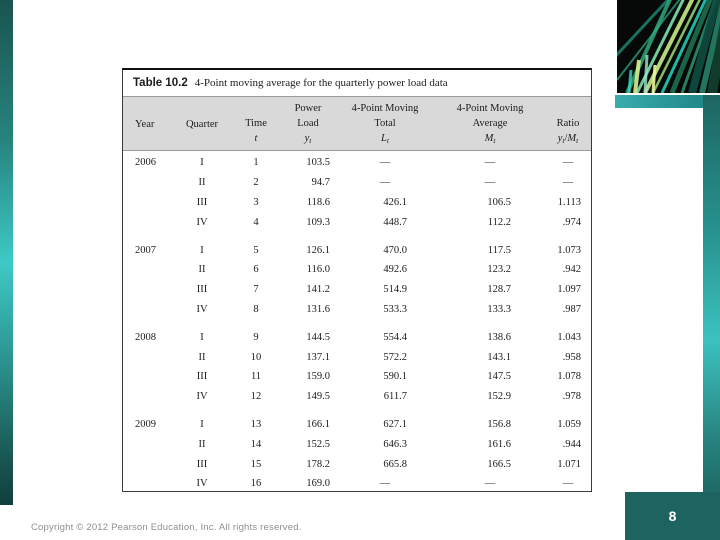 Image resolution: width=720 pixels, height=540 pixels. I want to click on table-row: IV 8 131.6 533.3 133.3 .987, so click(357, 310).